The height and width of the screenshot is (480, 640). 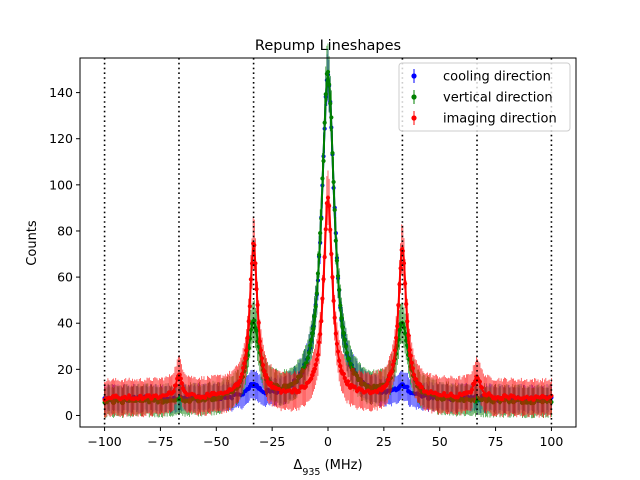 What do you see at coordinates (61, 92) in the screenshot?
I see `y-tick-label: 140` at bounding box center [61, 92].